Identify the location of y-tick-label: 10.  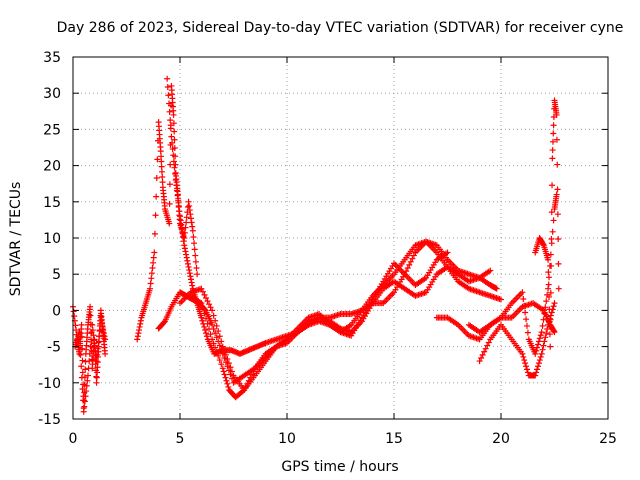
(52, 239).